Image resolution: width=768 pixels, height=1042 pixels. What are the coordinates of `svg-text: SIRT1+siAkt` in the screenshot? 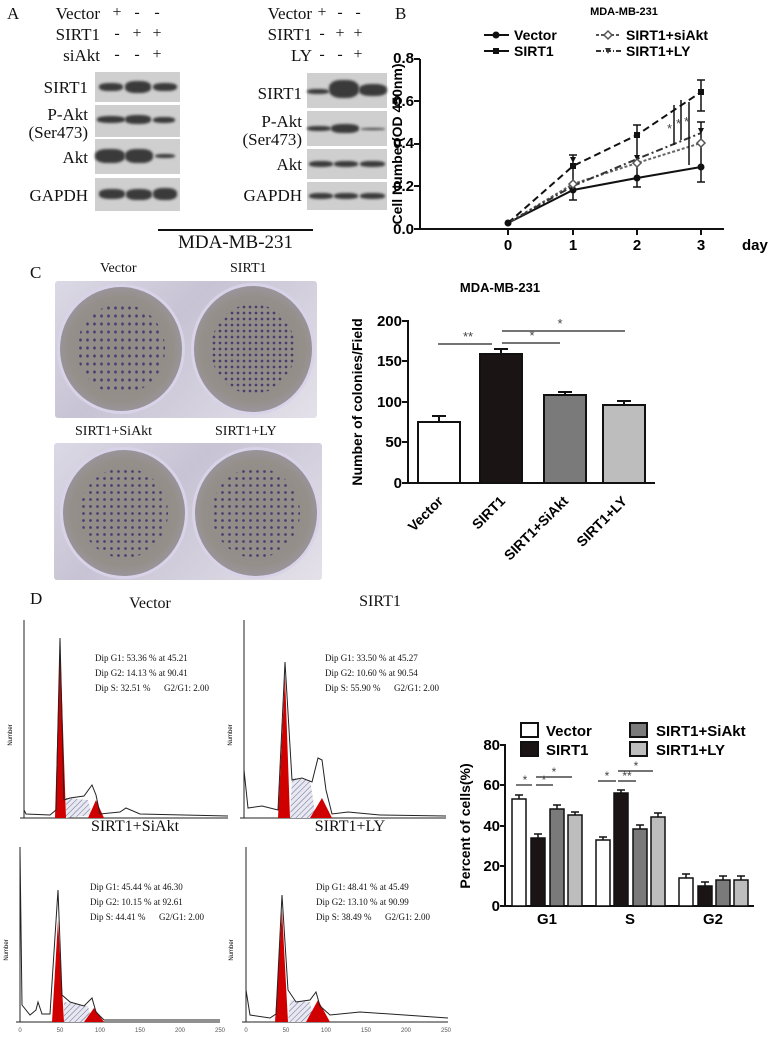 It's located at (667, 35).